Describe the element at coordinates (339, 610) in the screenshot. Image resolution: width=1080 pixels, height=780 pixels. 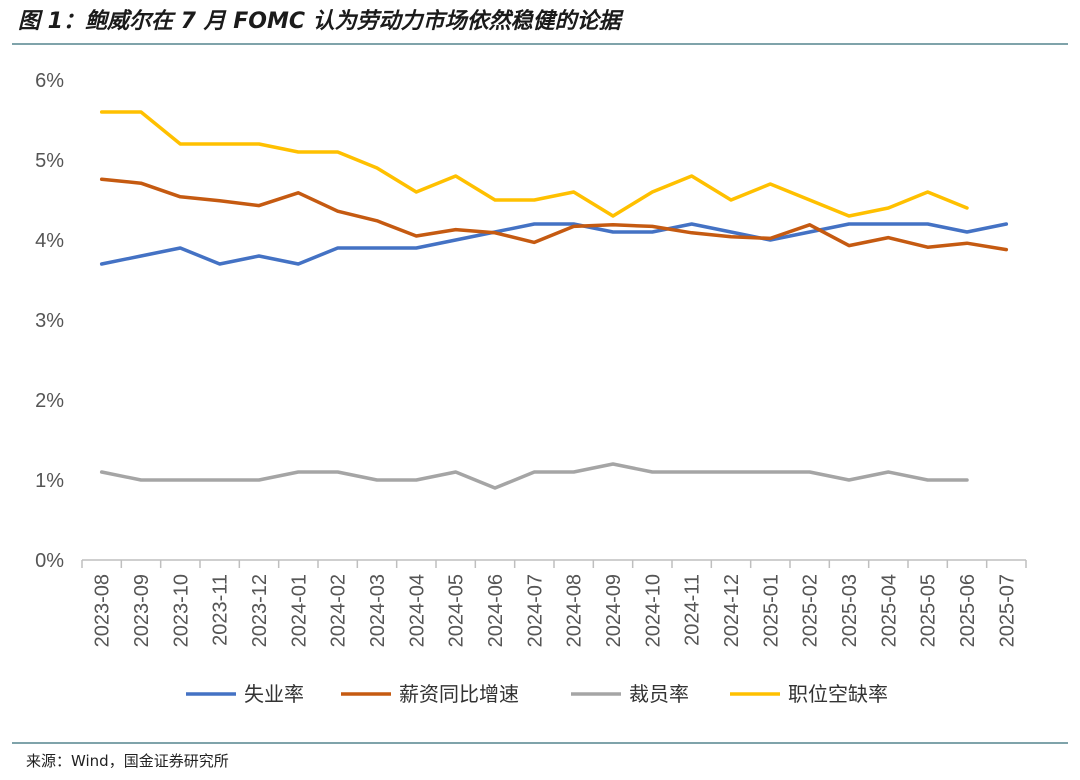
I see `x-tick-label: 2024-02` at that location.